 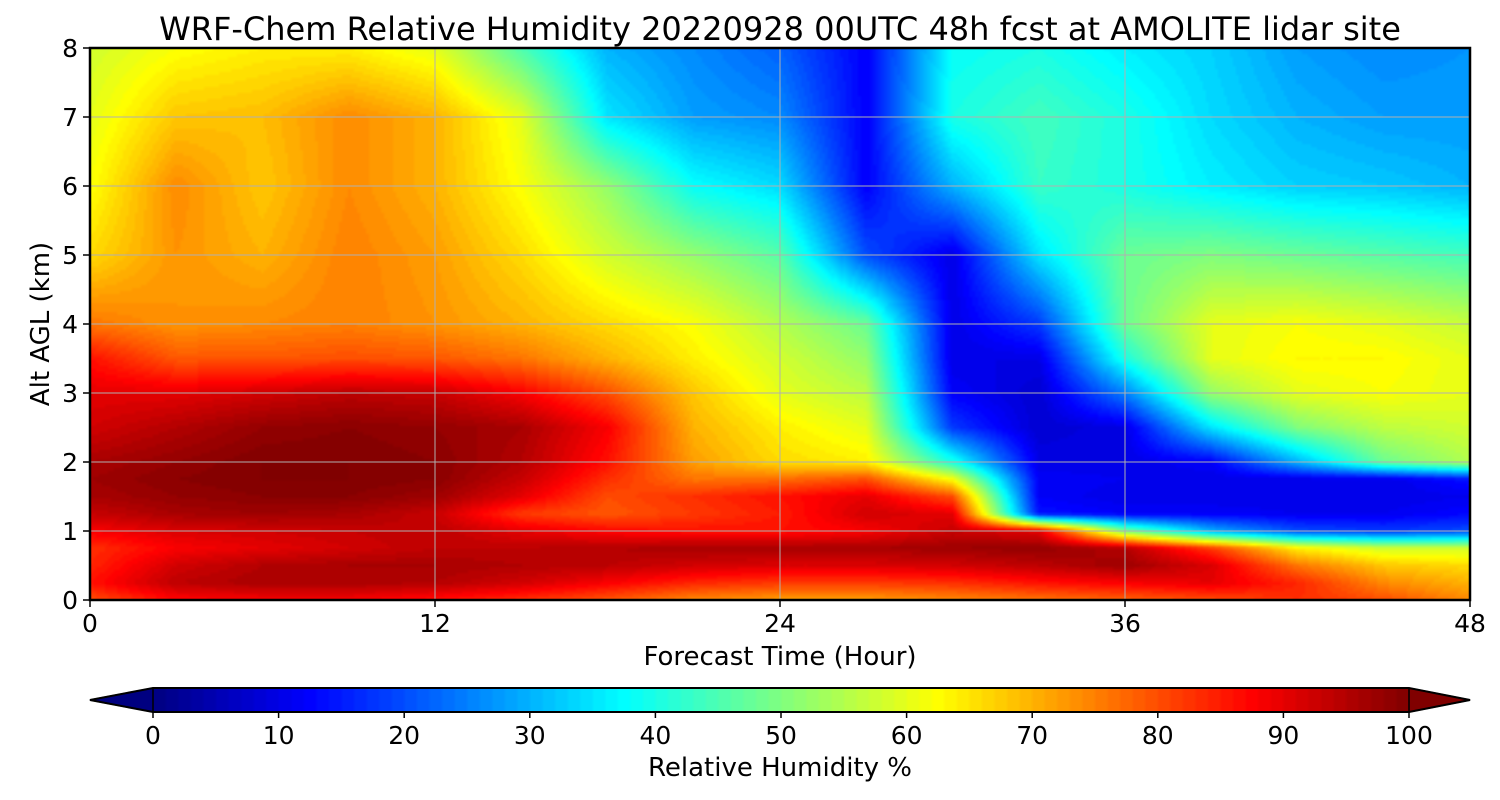 What do you see at coordinates (70, 117) in the screenshot?
I see `y-tick-label: 7` at bounding box center [70, 117].